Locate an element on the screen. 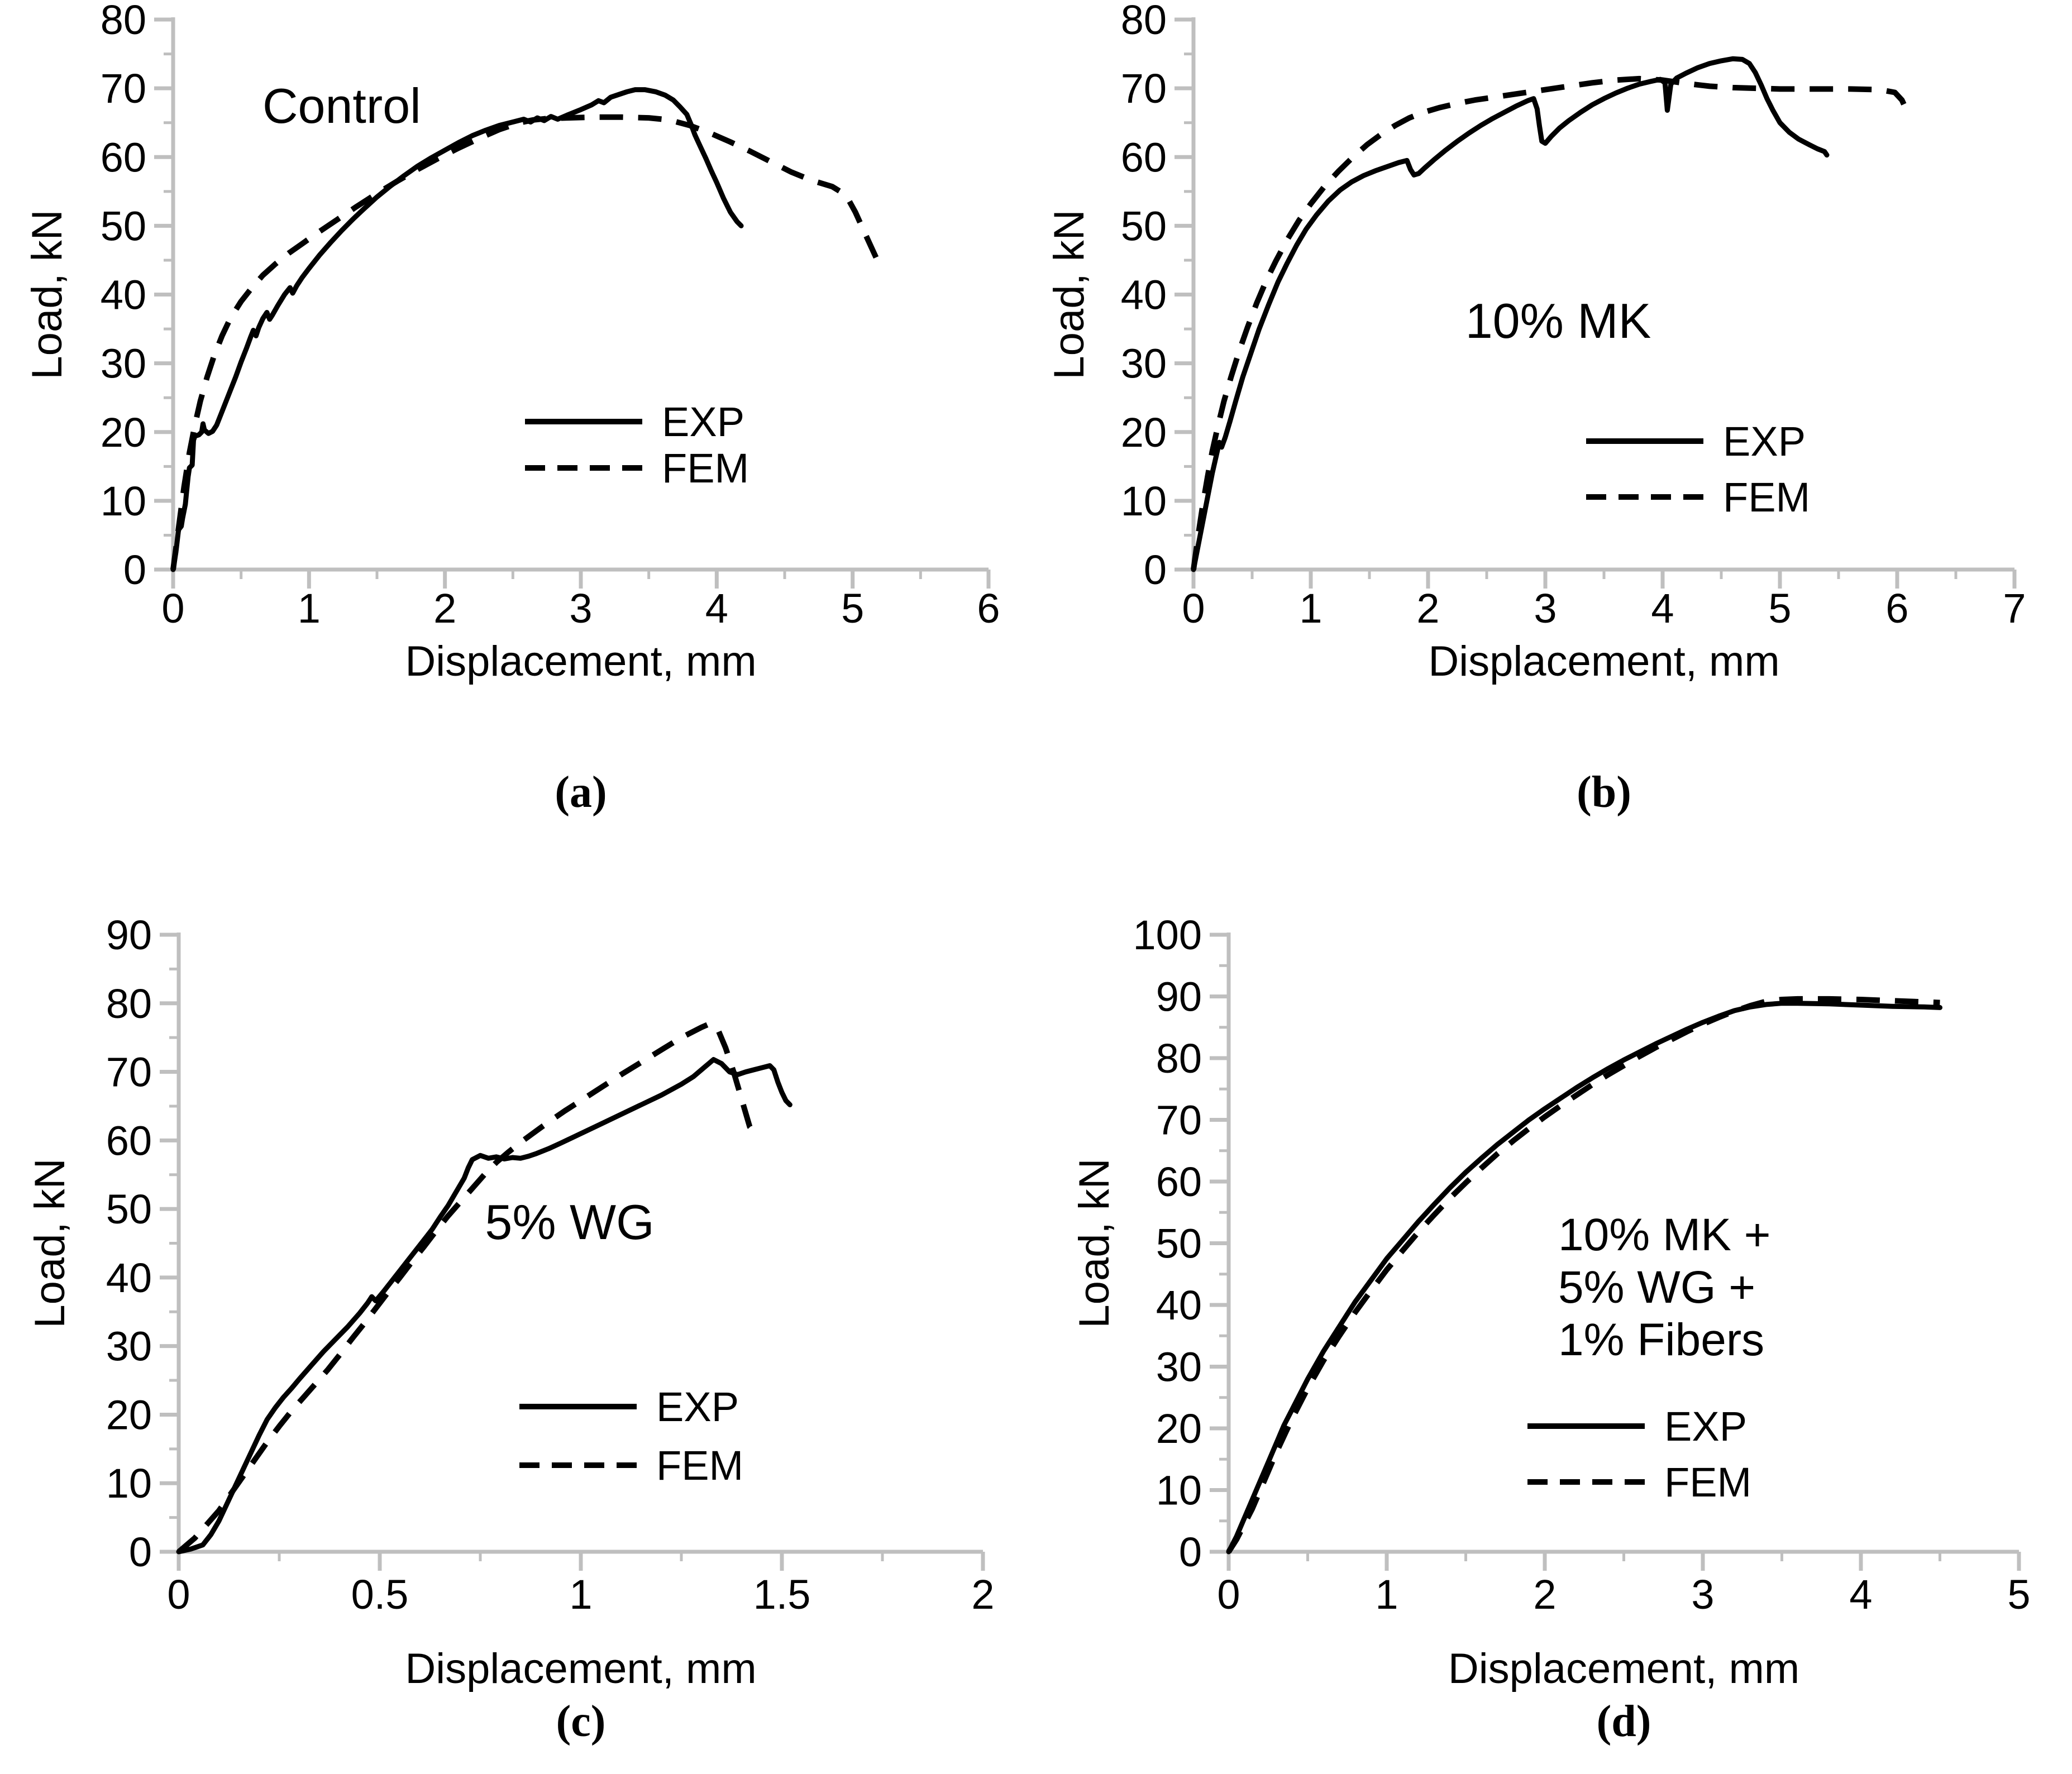 The image size is (2072, 1774). mix-annotation-line: Control is located at coordinates (341, 105).